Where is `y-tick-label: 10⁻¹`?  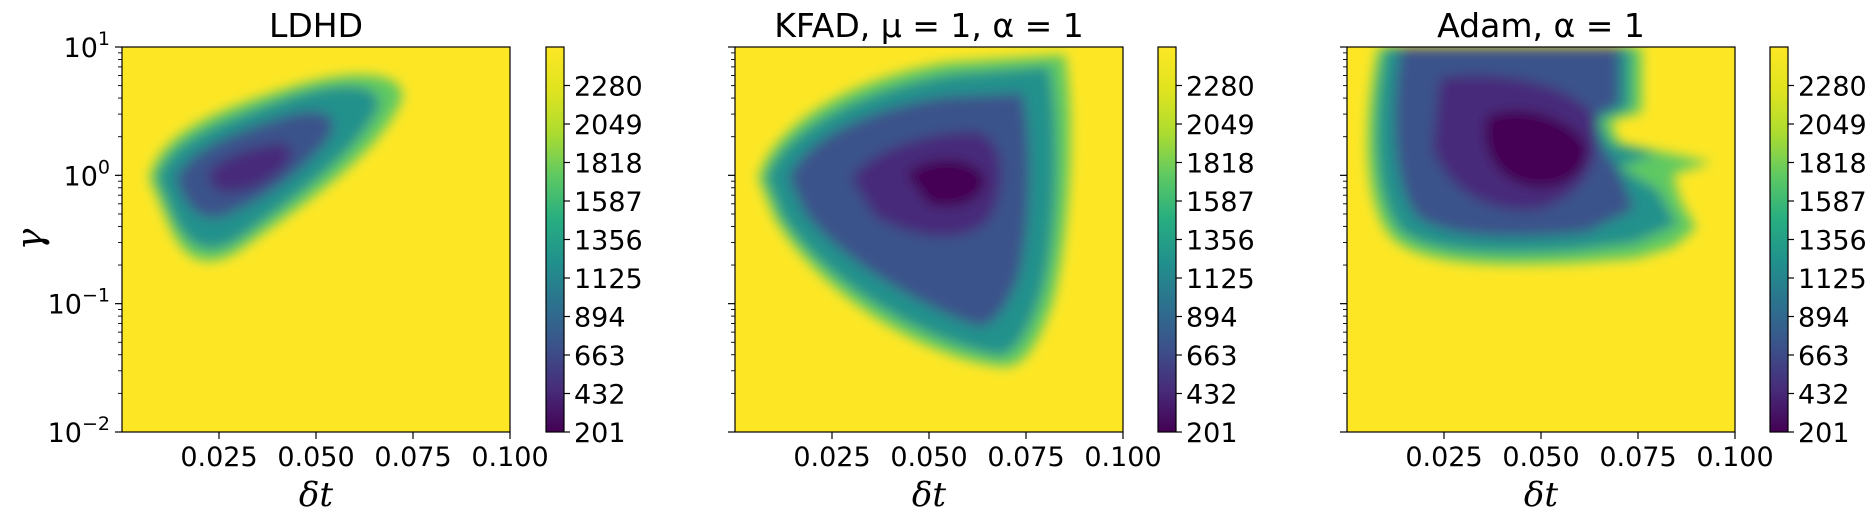 y-tick-label: 10⁻¹ is located at coordinates (79, 303).